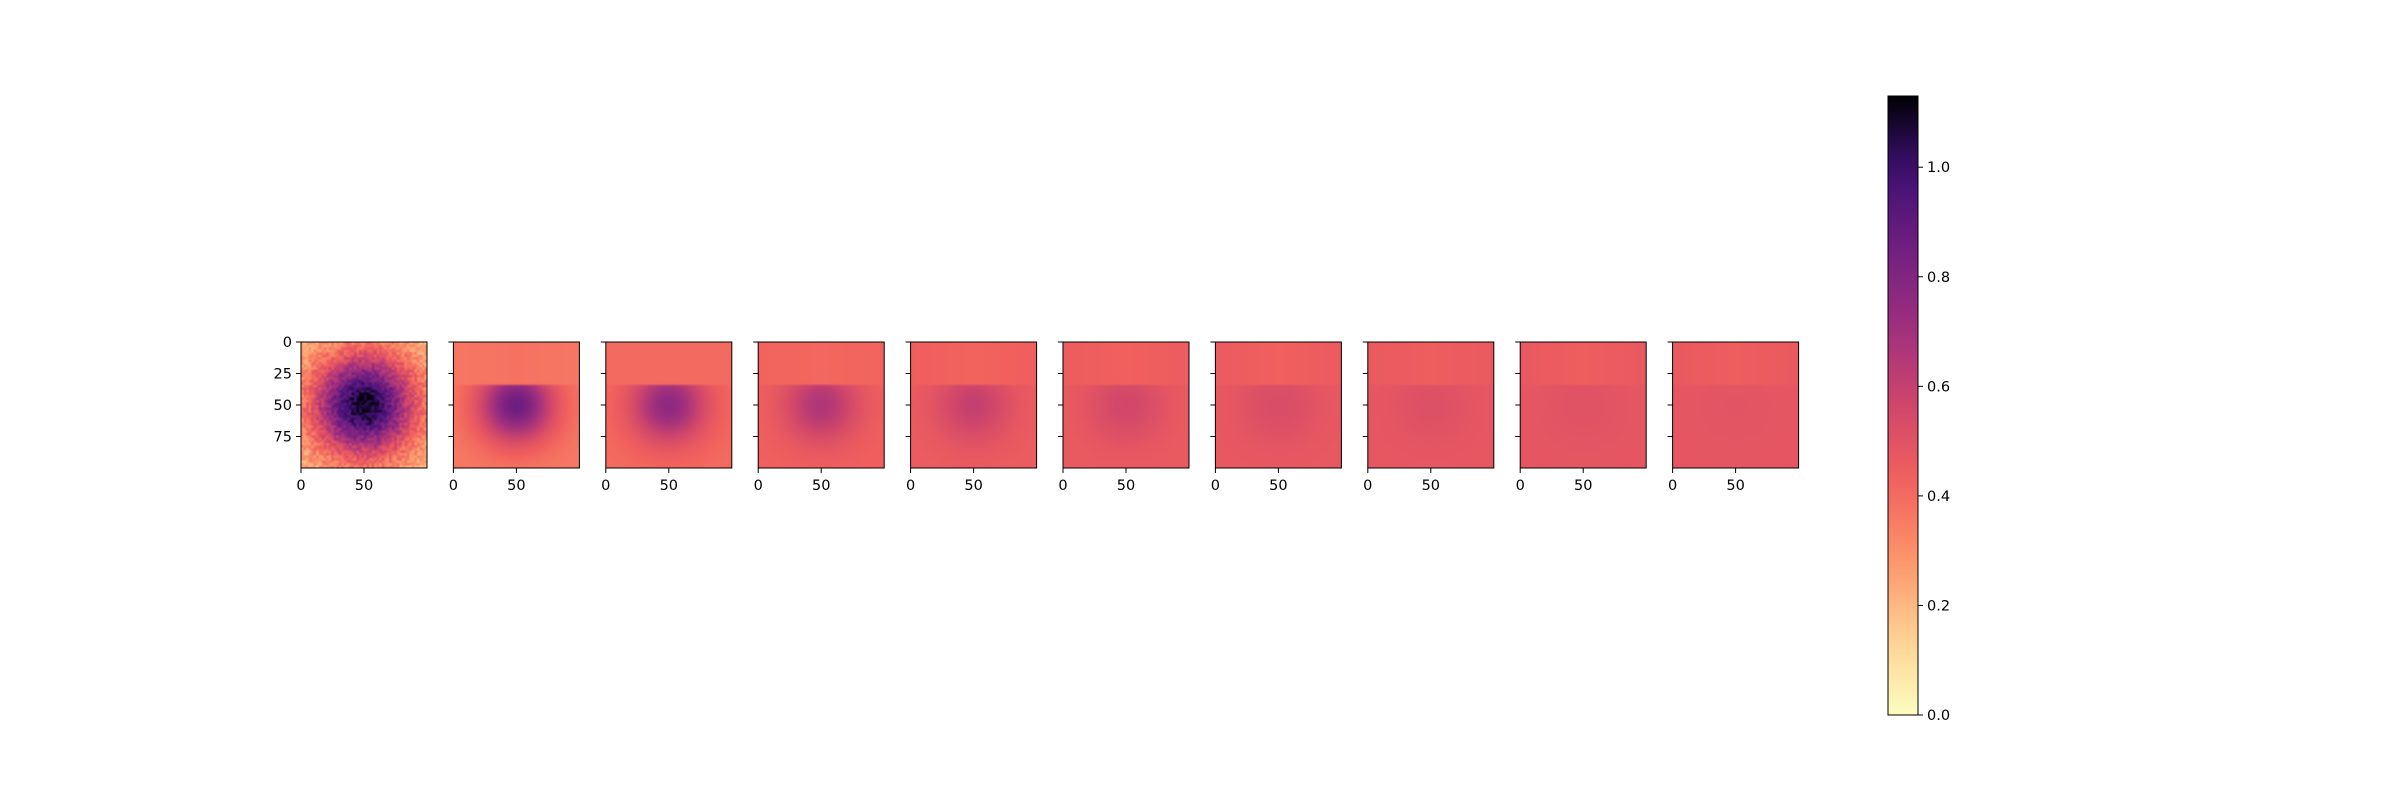  Describe the element at coordinates (283, 438) in the screenshot. I see `y-tick-label: 75` at that location.